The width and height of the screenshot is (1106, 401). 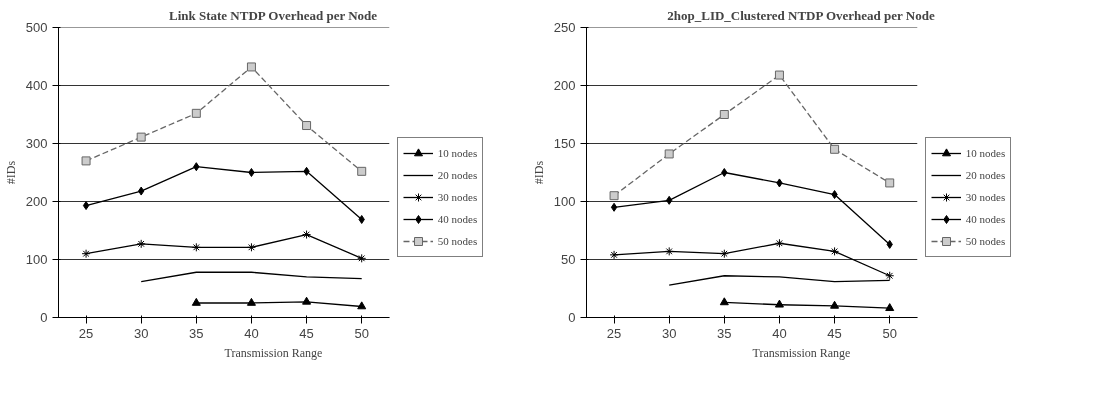 I want to click on y-tick-label: 300, so click(x=36, y=143).